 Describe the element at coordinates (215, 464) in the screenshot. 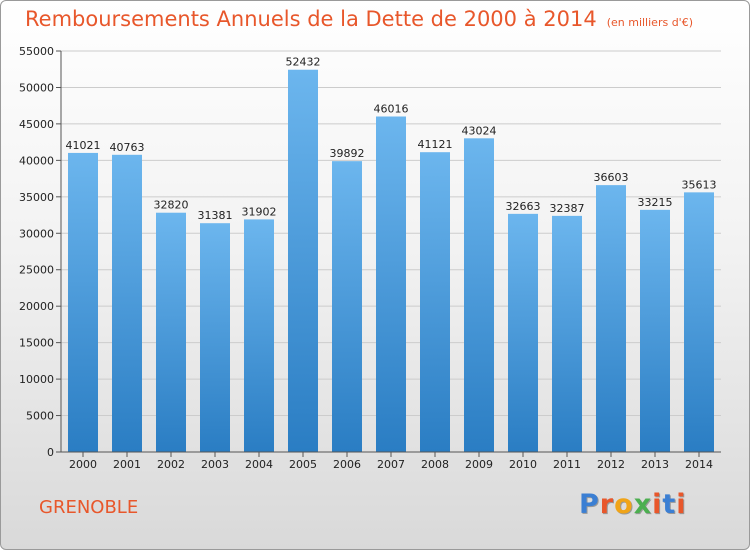

I see `x-tick-label: 2003` at that location.